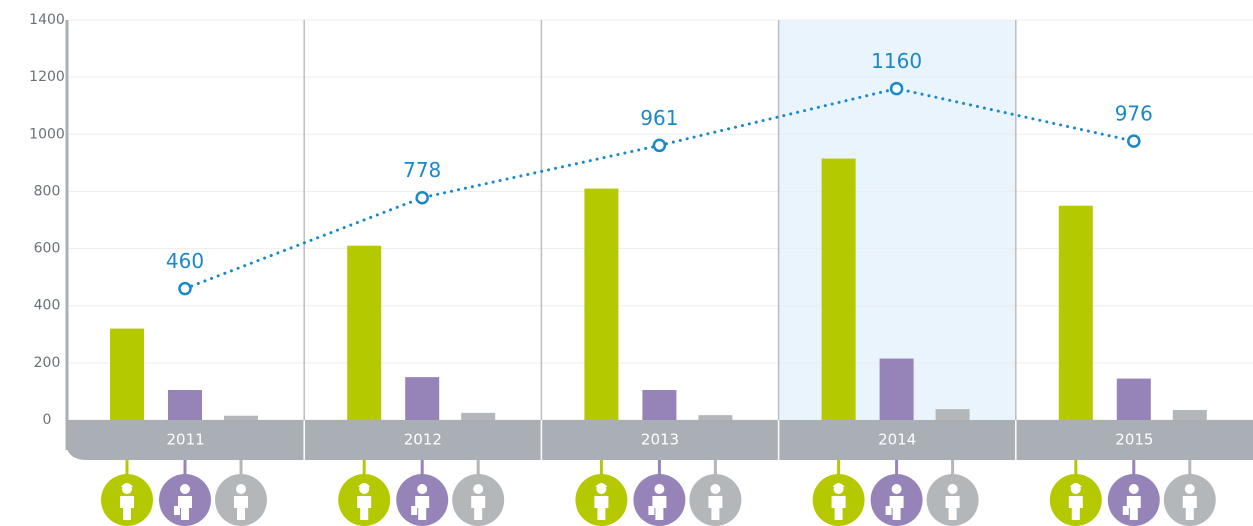  Describe the element at coordinates (47, 420) in the screenshot. I see `y-tick-label: 0` at that location.